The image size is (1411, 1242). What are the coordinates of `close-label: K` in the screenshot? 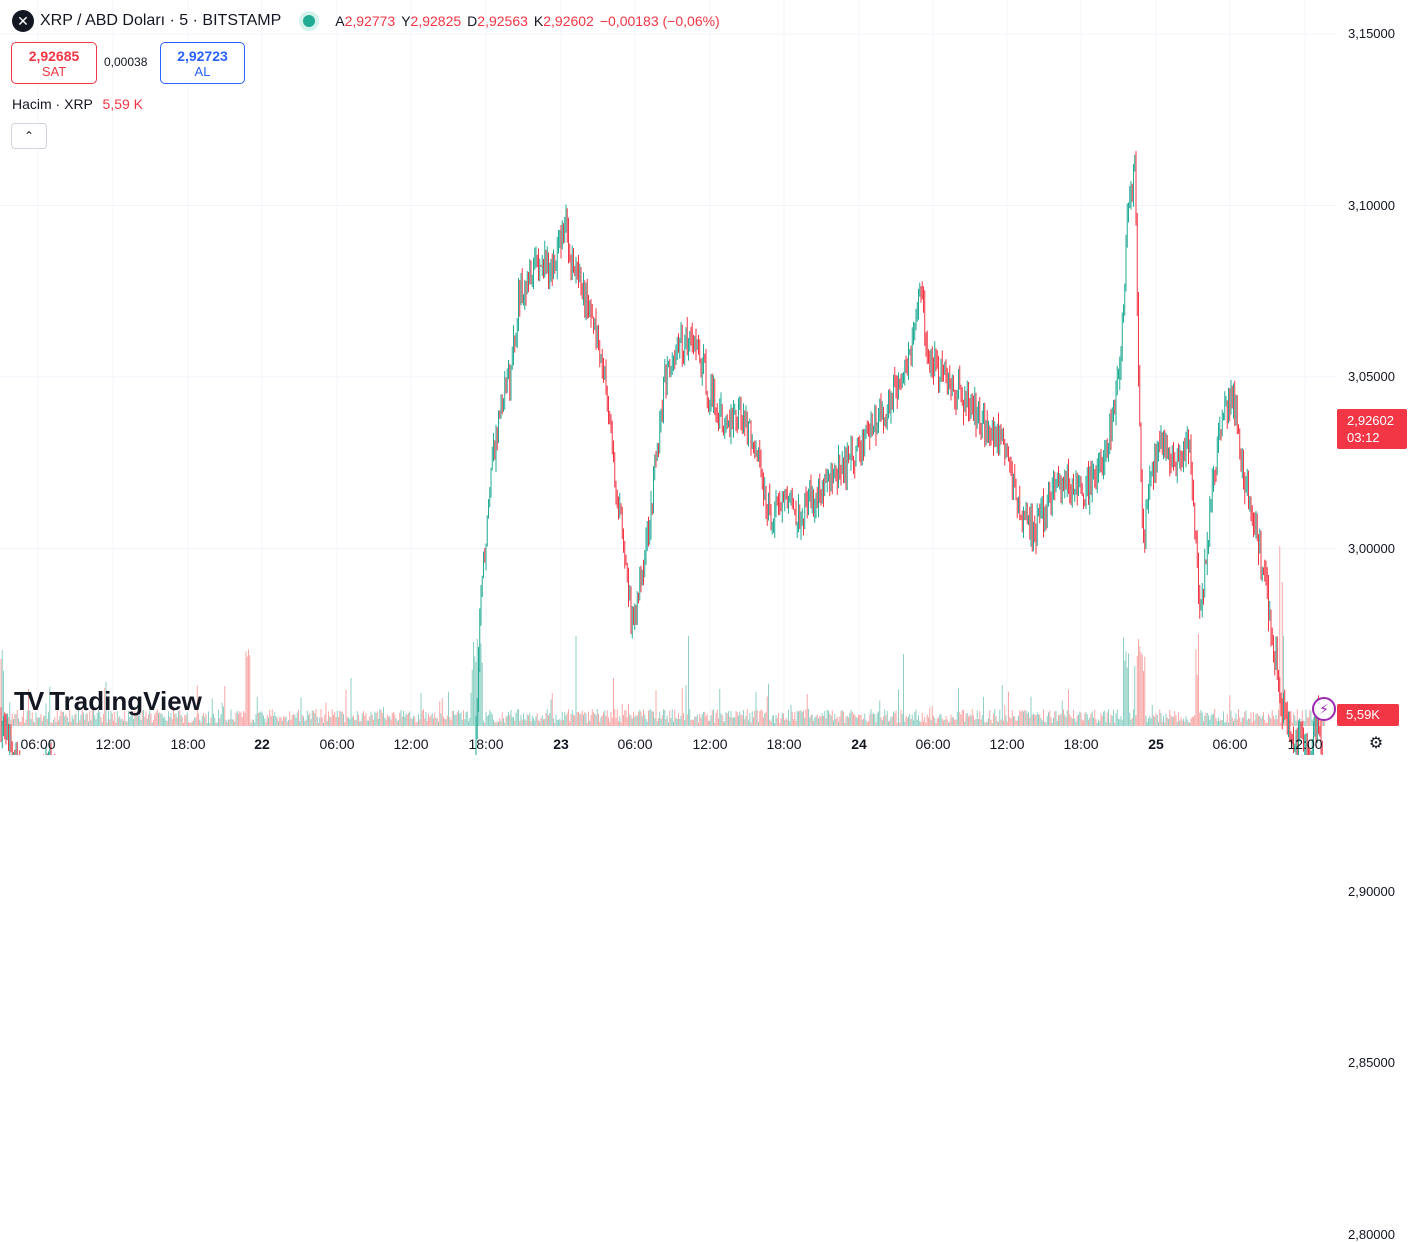 It's located at (538, 21).